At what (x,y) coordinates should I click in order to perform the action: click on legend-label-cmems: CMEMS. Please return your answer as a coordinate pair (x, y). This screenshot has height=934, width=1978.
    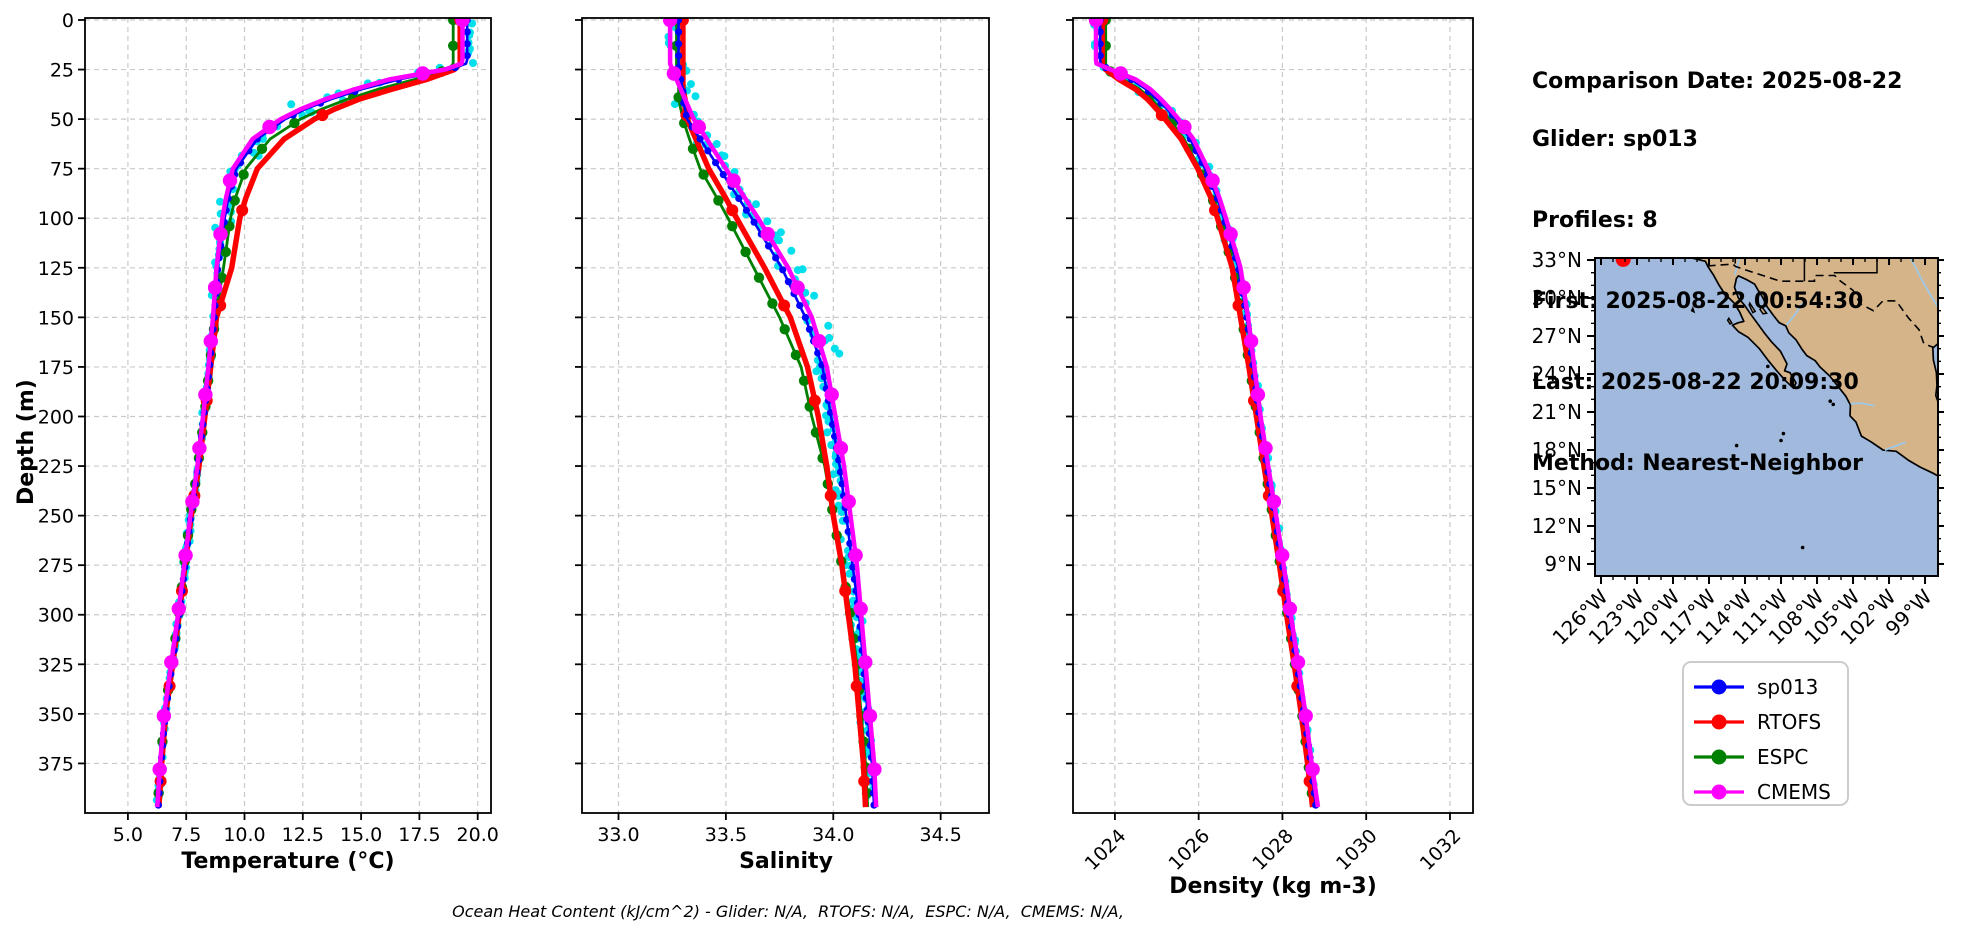
    Looking at the image, I should click on (1794, 792).